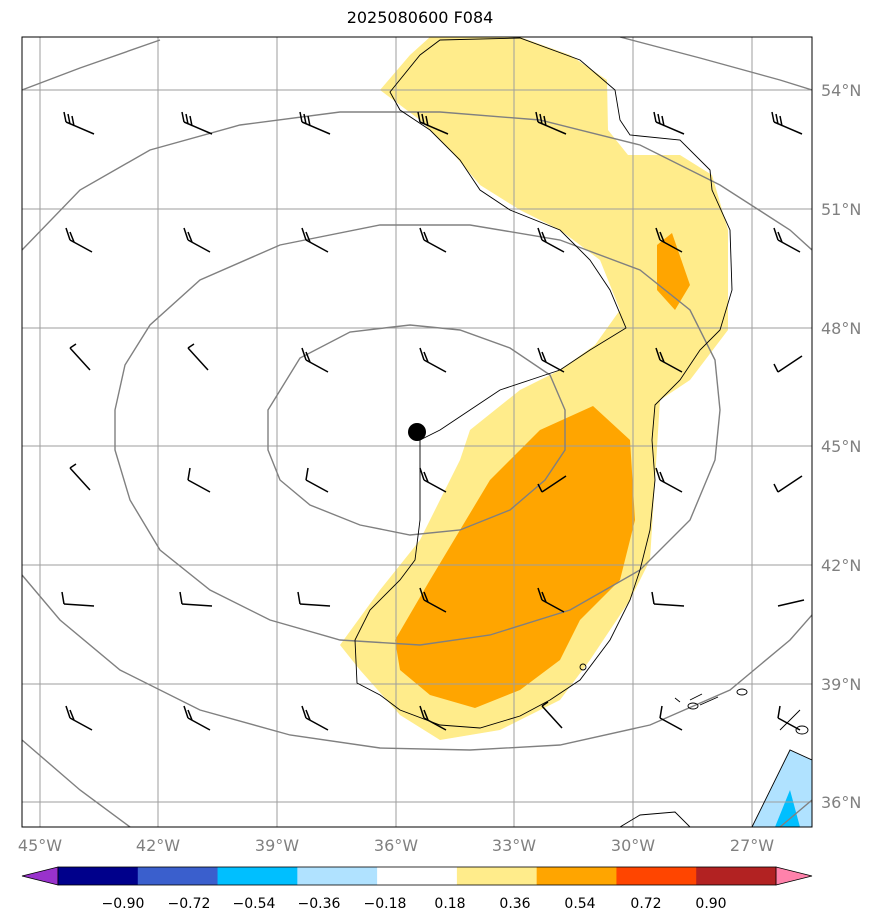  I want to click on colorbar-extend-low, so click(40, 876).